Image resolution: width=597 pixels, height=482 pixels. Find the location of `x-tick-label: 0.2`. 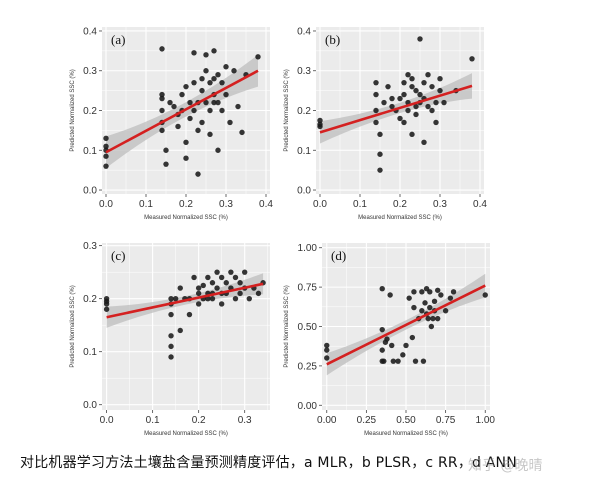

x-tick-label: 0.2 is located at coordinates (400, 204).